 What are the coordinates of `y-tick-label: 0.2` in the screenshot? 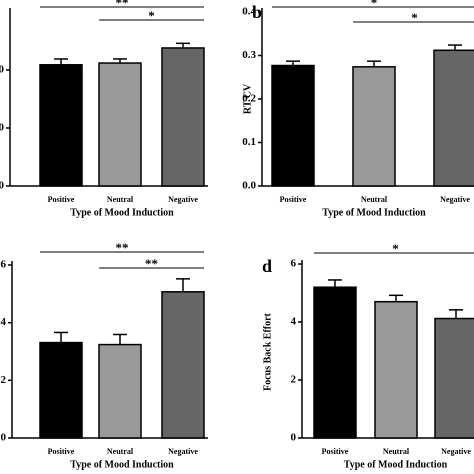 It's located at (249, 99).